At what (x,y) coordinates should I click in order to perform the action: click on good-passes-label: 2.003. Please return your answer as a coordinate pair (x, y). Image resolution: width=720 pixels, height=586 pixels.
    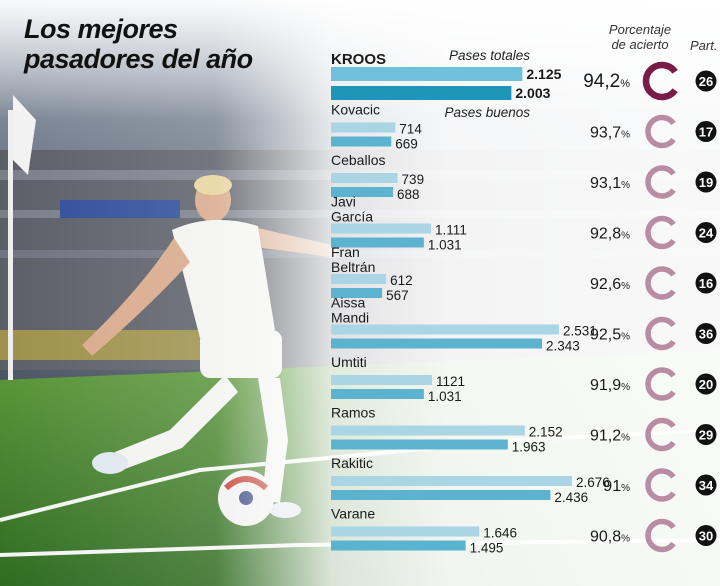
    Looking at the image, I should click on (532, 93).